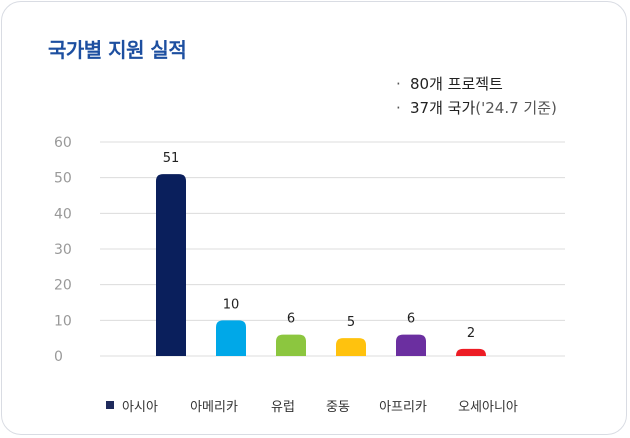 The image size is (630, 438). What do you see at coordinates (171, 158) in the screenshot?
I see `bar-value-label: 51` at bounding box center [171, 158].